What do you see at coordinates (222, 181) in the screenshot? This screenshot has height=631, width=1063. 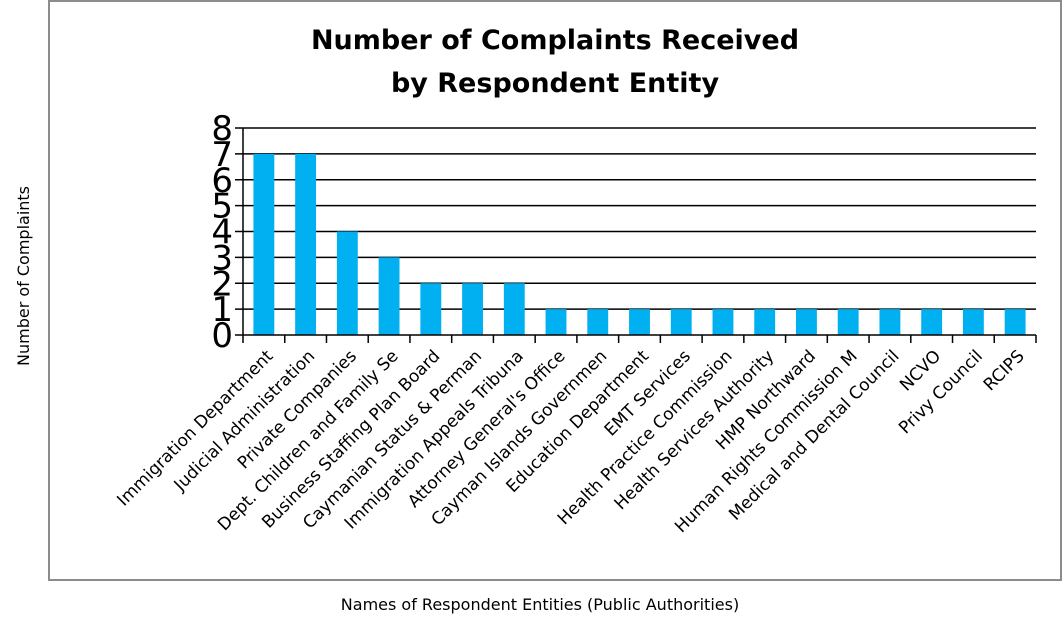 I see `y-tick-label: 6` at bounding box center [222, 181].